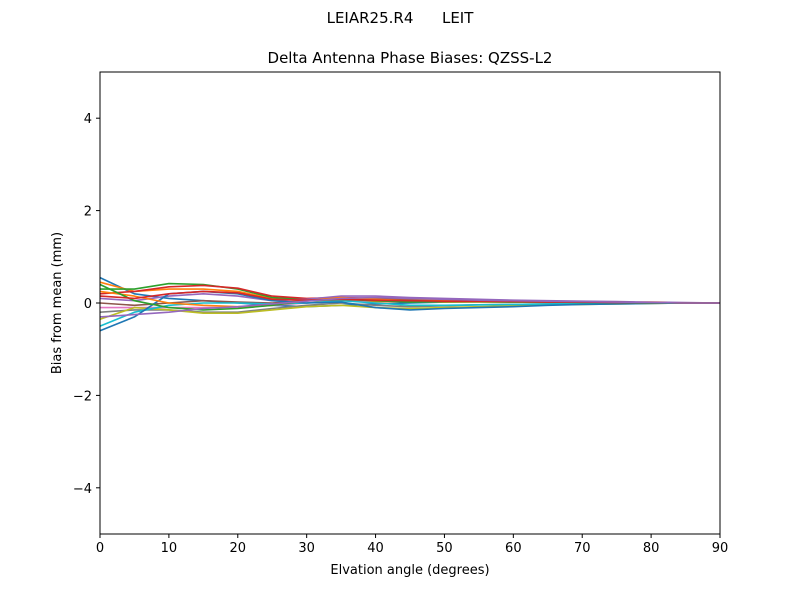 The image size is (800, 600). I want to click on x-tick-label: 50, so click(444, 548).